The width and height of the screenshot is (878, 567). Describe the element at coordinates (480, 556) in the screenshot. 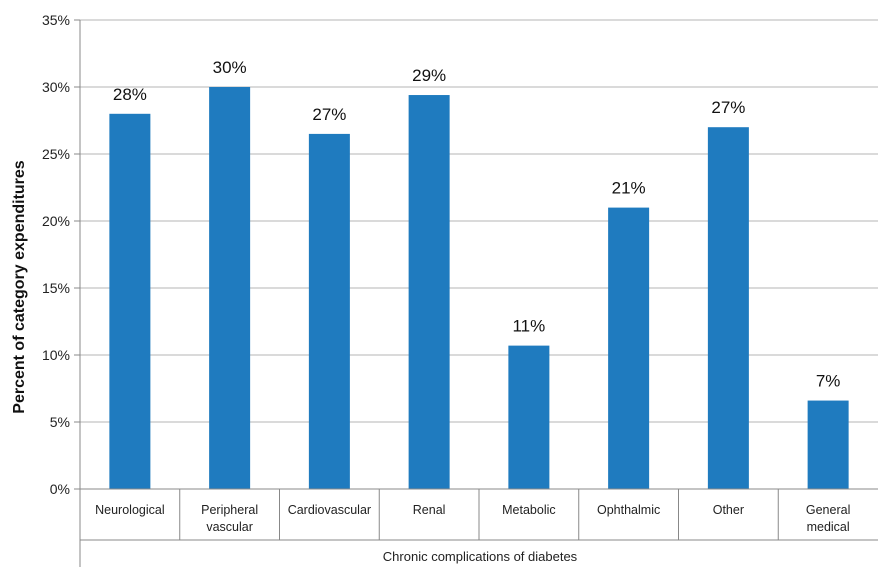

I see `x-axis-title: Chronic complications of diabetes` at that location.